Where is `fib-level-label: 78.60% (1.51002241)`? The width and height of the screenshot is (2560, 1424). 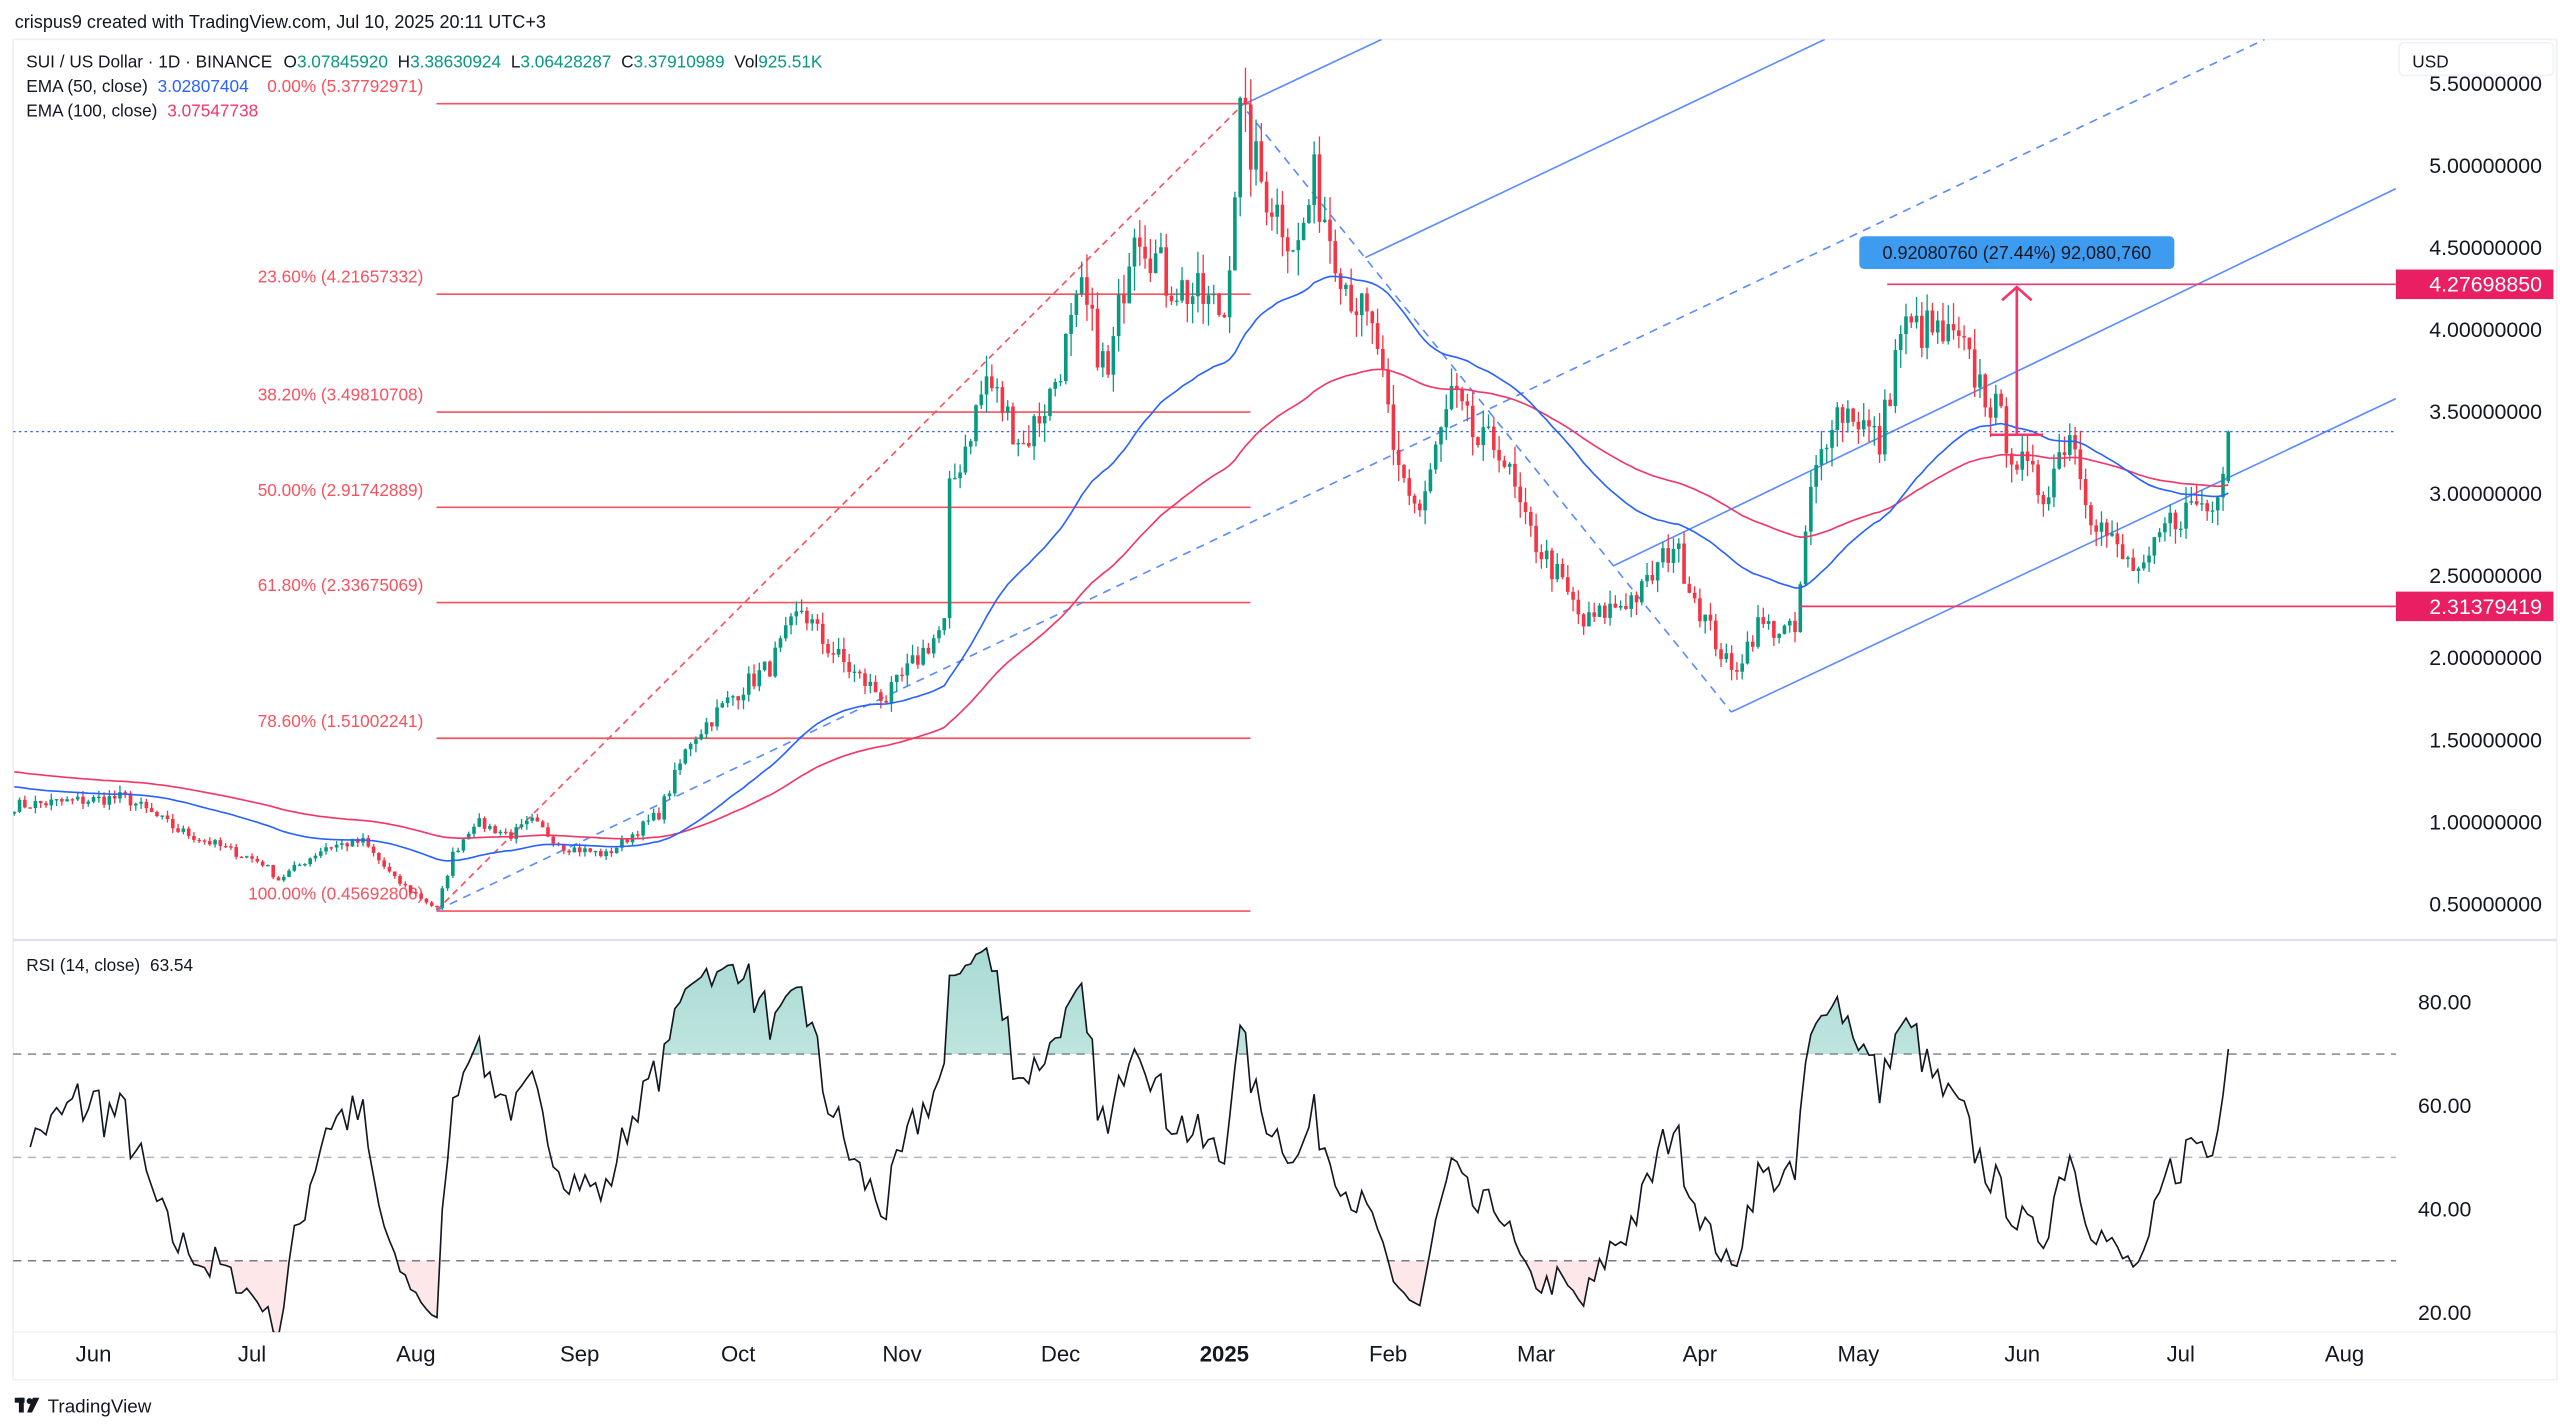 fib-level-label: 78.60% (1.51002241) is located at coordinates (341, 721).